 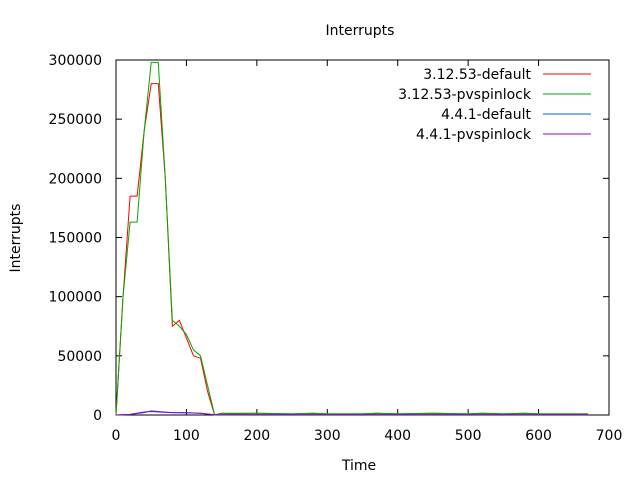 What do you see at coordinates (360, 31) in the screenshot?
I see `chart-title: Interrupts` at bounding box center [360, 31].